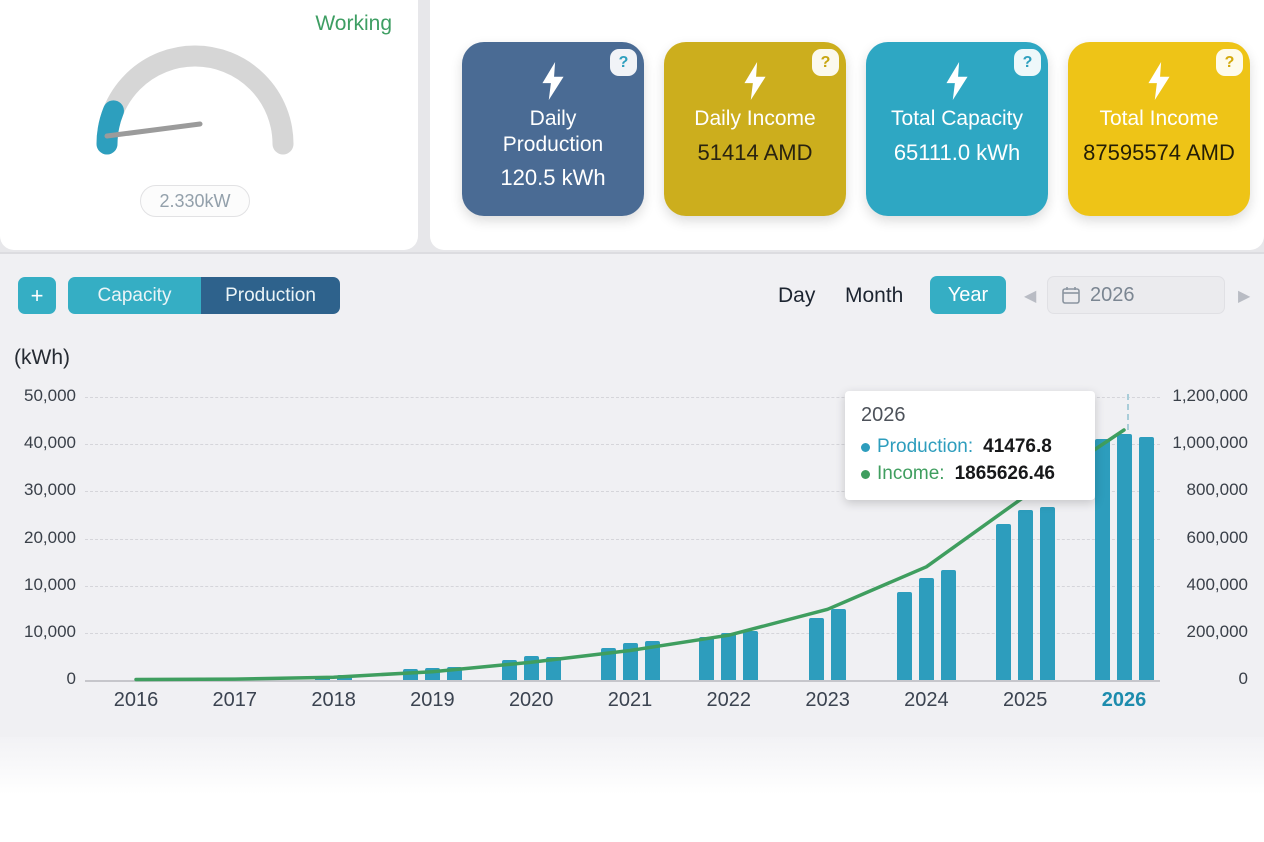 The width and height of the screenshot is (1264, 842). I want to click on year-picker-value: 2026, so click(1112, 294).